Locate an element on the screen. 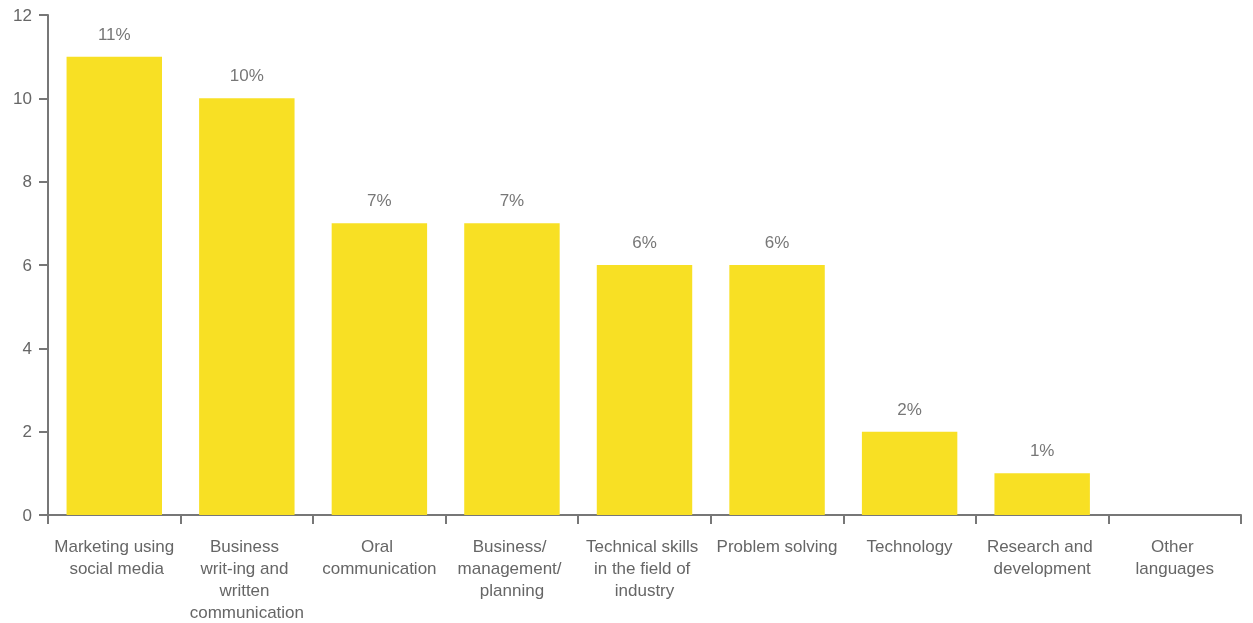 This screenshot has height=623, width=1253. y-tick-label: 4 is located at coordinates (27, 348).